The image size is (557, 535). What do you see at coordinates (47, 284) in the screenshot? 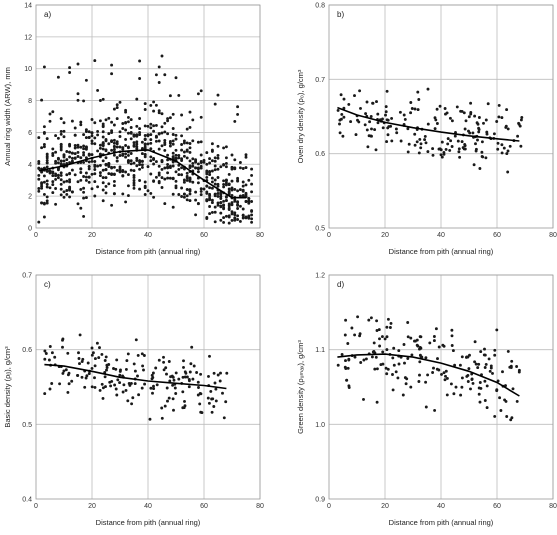
I see `panel-label: c)` at bounding box center [47, 284].